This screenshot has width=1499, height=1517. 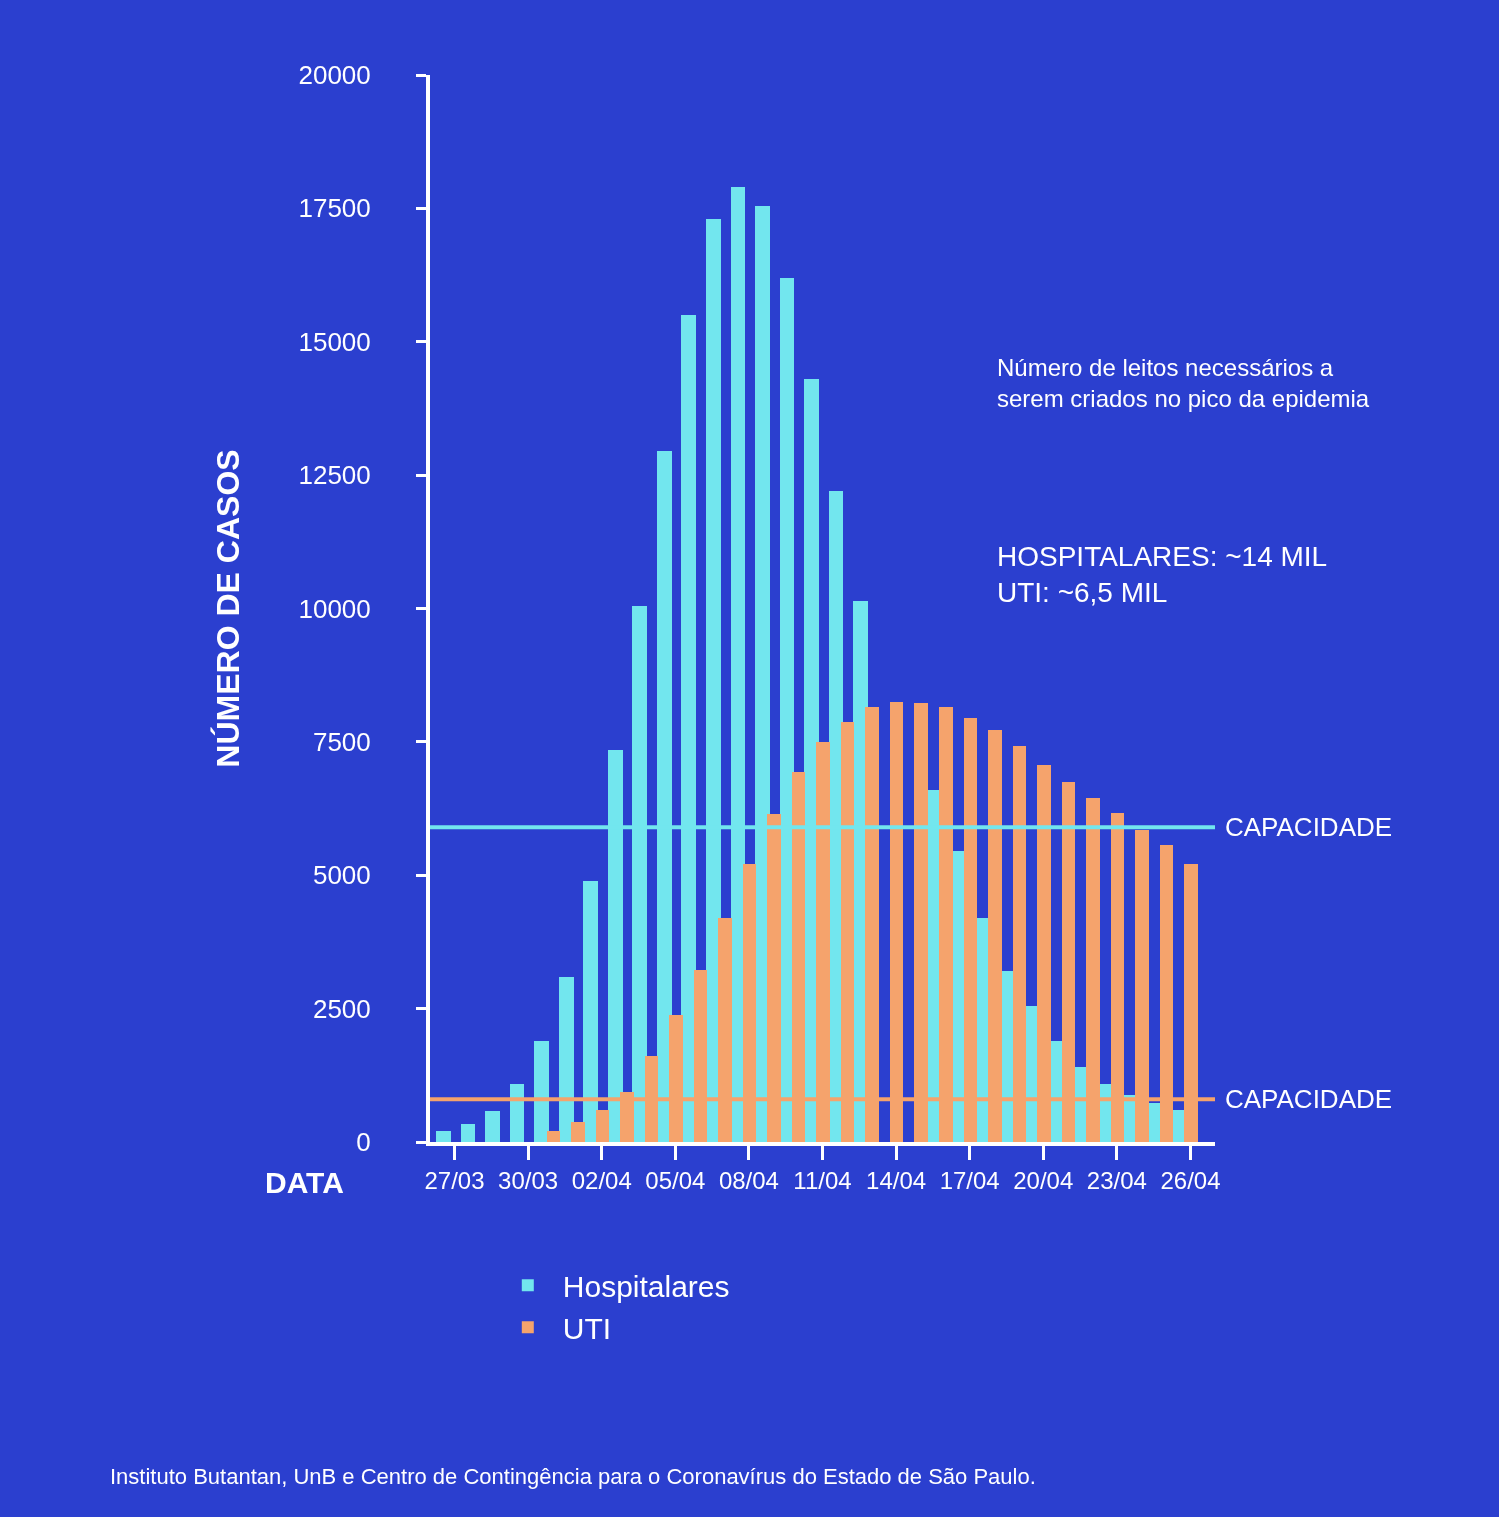 What do you see at coordinates (1190, 1180) in the screenshot?
I see `x-tick-label: 26/04` at bounding box center [1190, 1180].